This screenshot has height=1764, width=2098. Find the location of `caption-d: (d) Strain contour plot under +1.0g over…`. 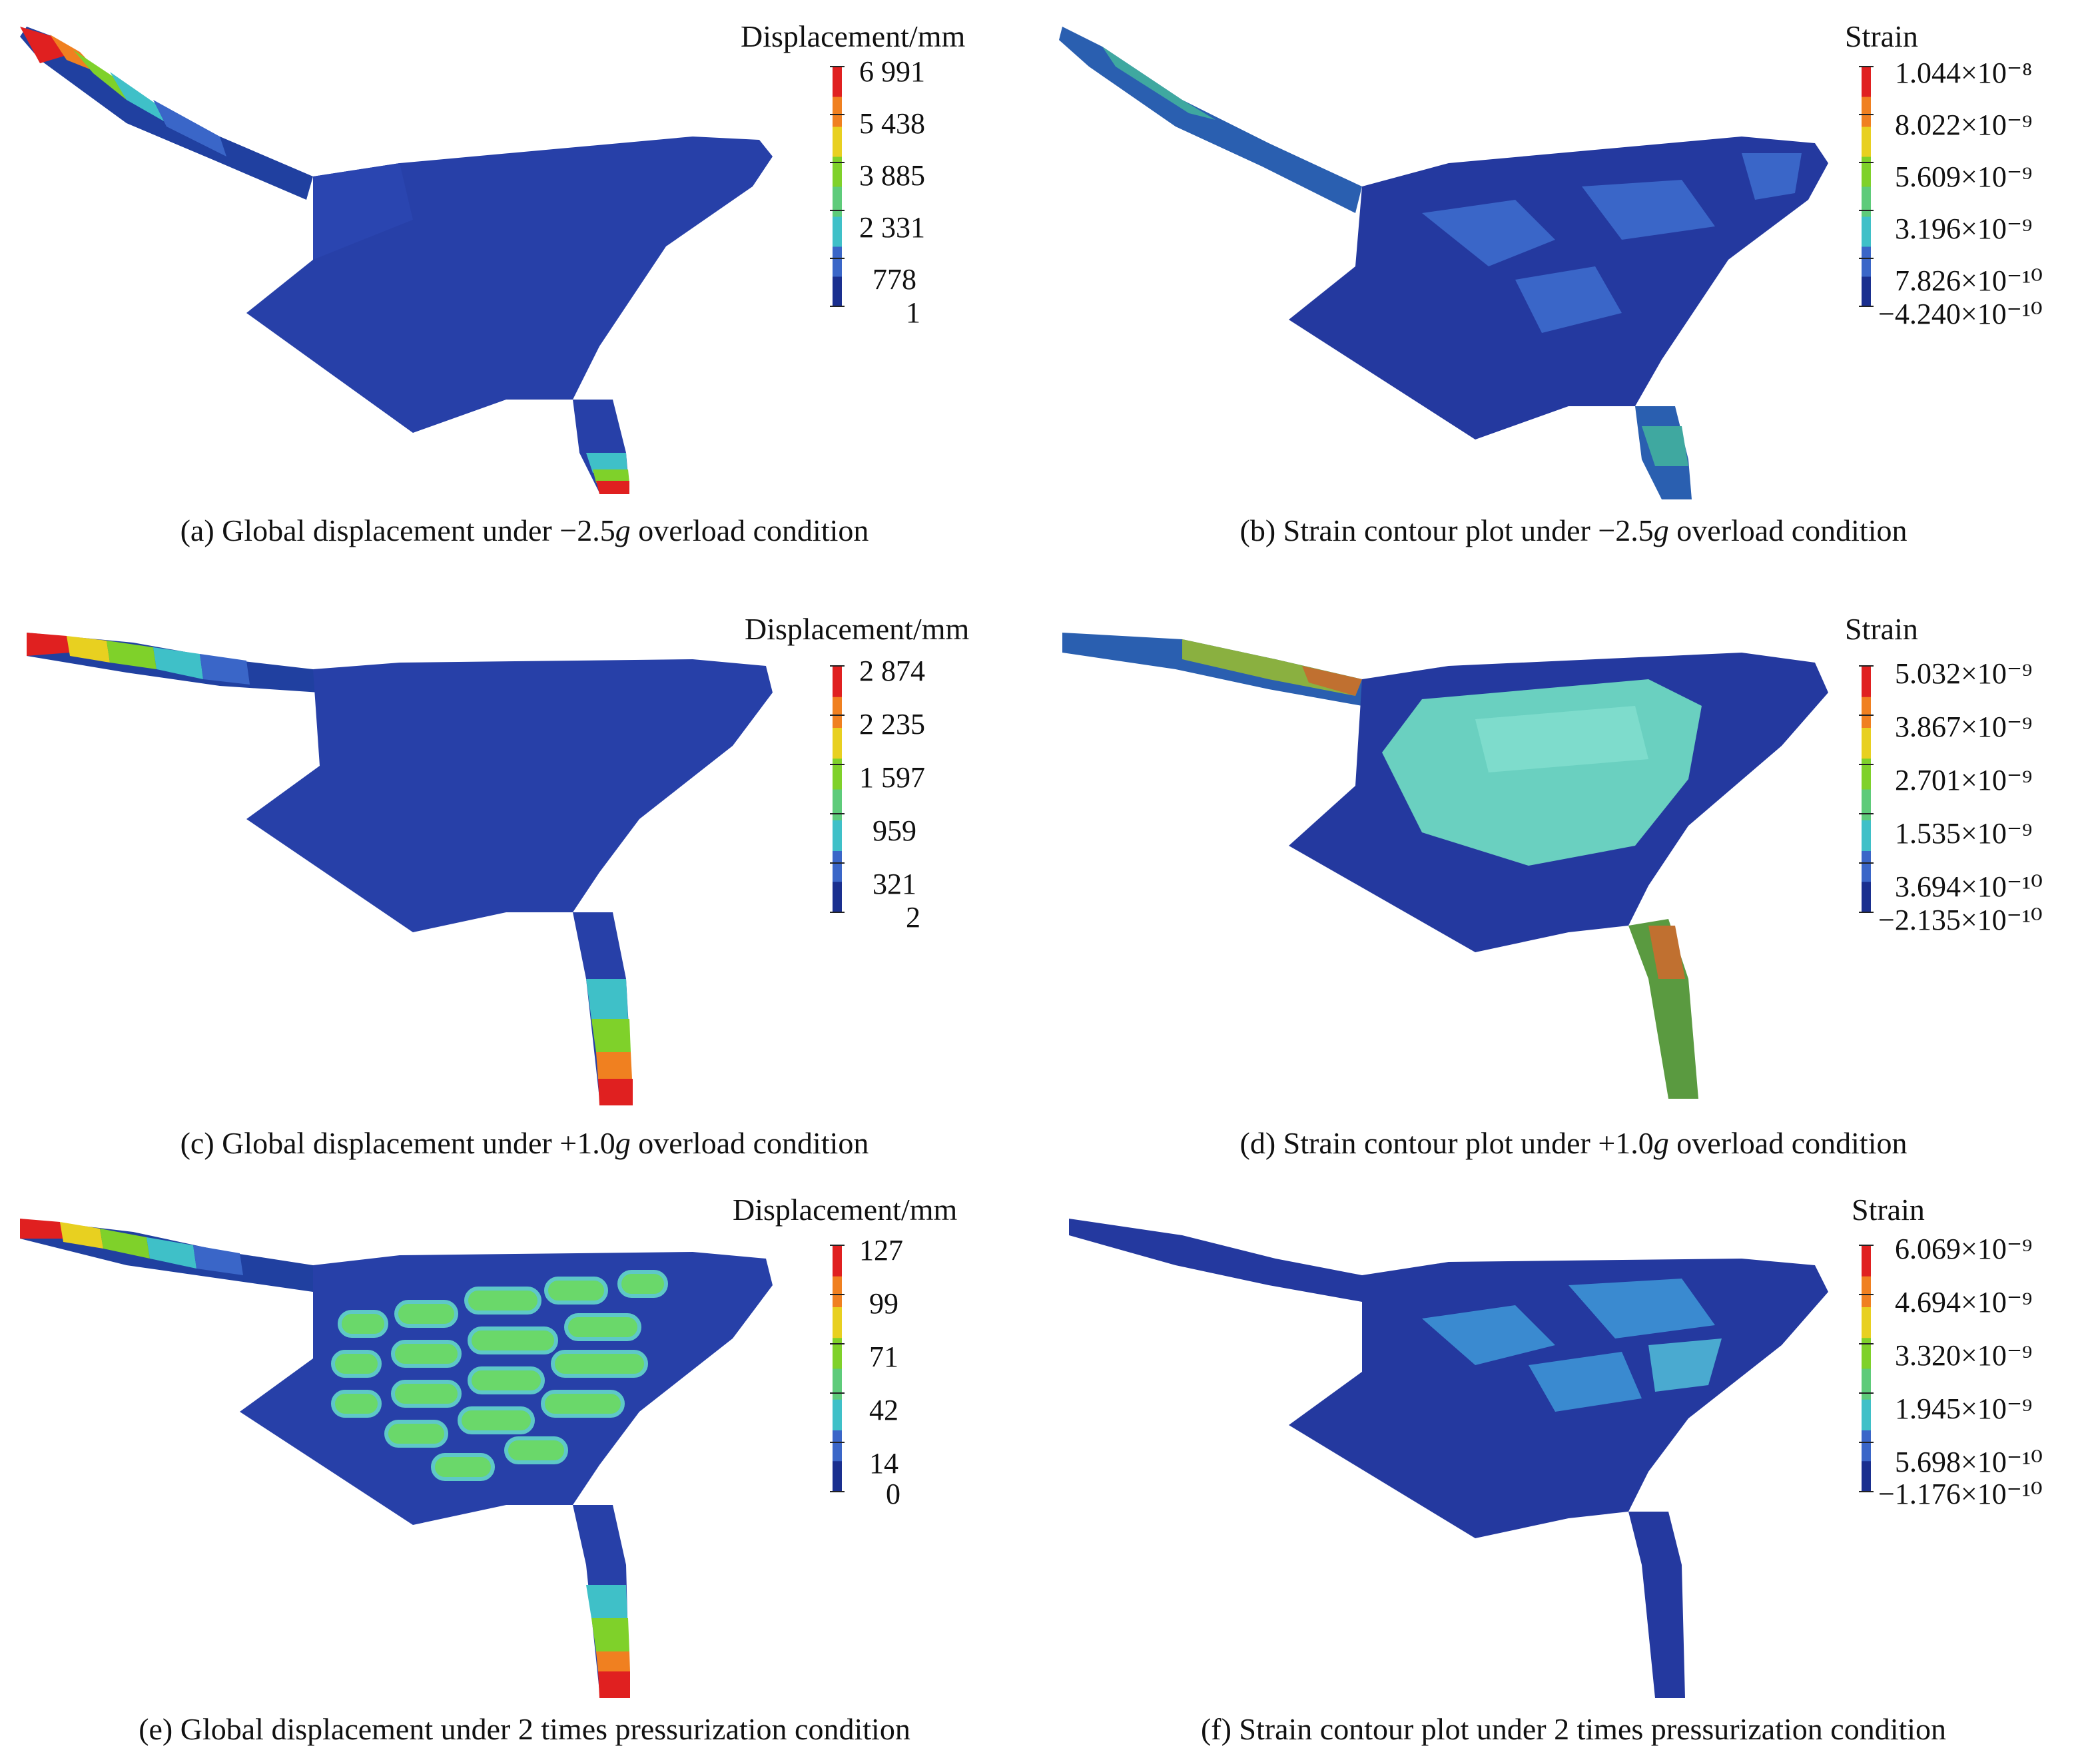

caption-d: (d) Strain contour plot under +1.0g over… is located at coordinates (1574, 1143).